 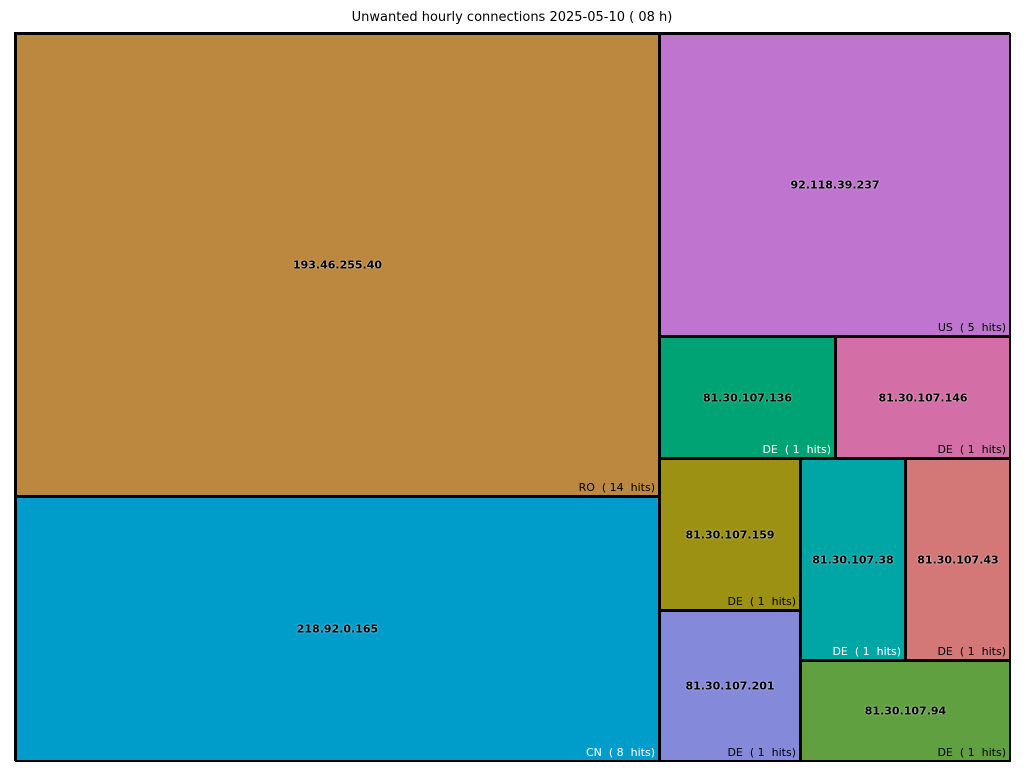 What do you see at coordinates (620, 752) in the screenshot?
I see `tile-country-hits-label: CN ( 8 hits)` at bounding box center [620, 752].